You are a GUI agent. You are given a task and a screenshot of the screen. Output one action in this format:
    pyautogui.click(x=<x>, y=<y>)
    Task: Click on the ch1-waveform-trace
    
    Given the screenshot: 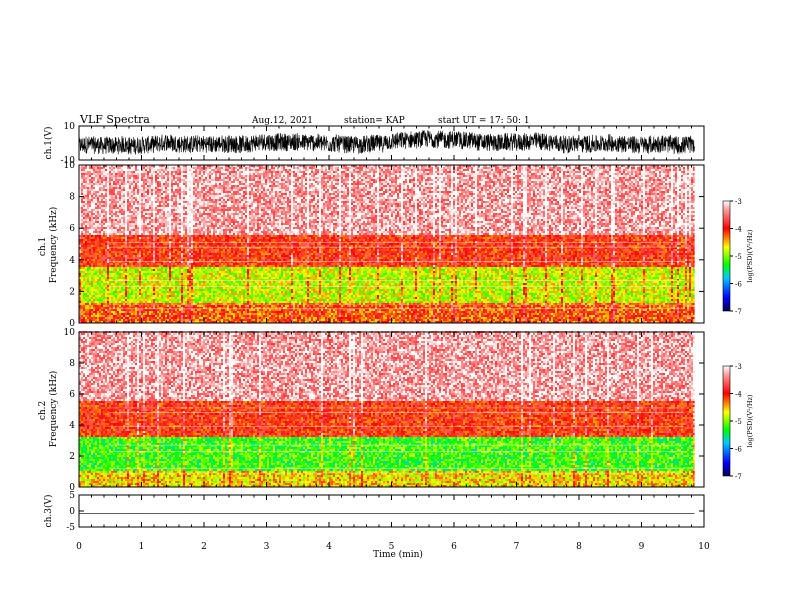 What is the action you would take?
    pyautogui.click(x=386, y=142)
    